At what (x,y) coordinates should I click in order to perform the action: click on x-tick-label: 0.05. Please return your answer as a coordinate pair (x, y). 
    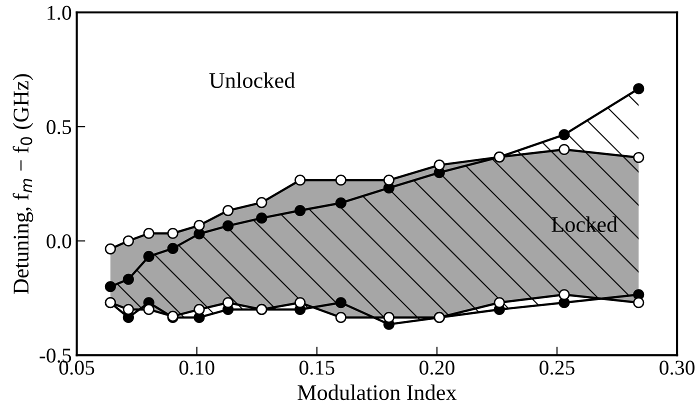
    Looking at the image, I should click on (76, 367).